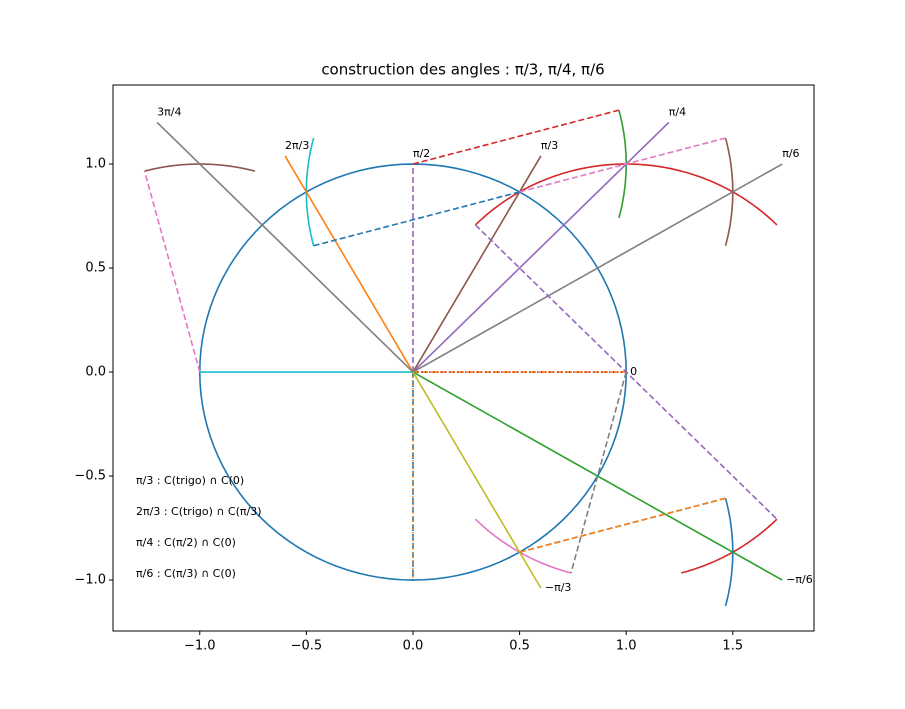  Describe the element at coordinates (519, 646) in the screenshot. I see `x-tick-label: 0.5` at that location.